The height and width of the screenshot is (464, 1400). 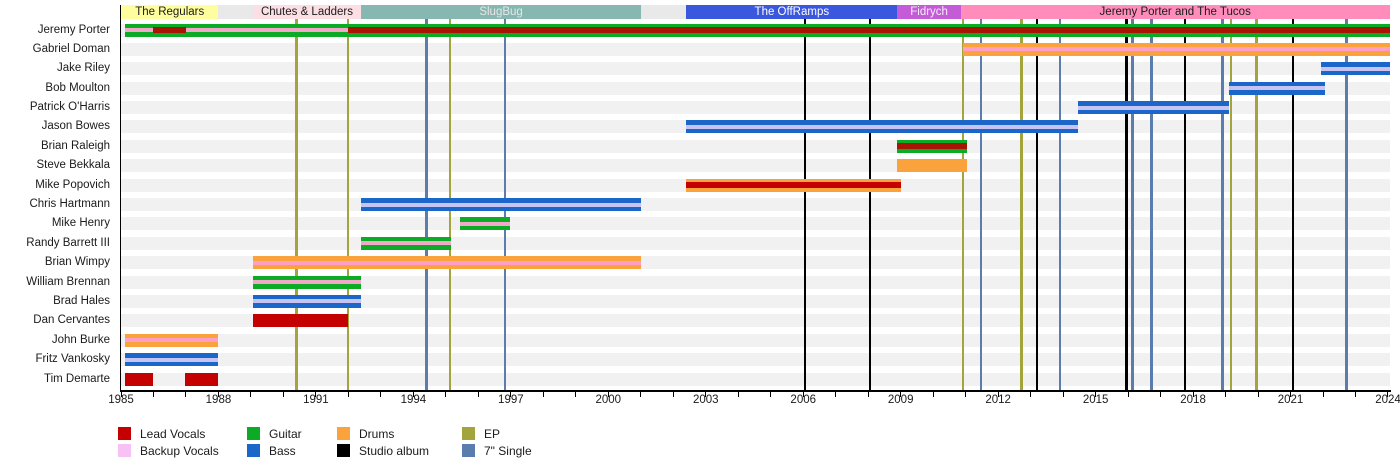 I want to click on axis-year-label: 2009, so click(x=900, y=399).